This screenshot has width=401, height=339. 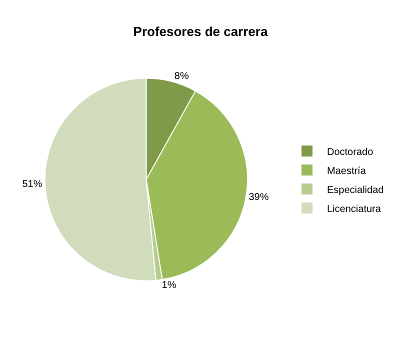 I want to click on data-label: 39%, so click(x=258, y=197).